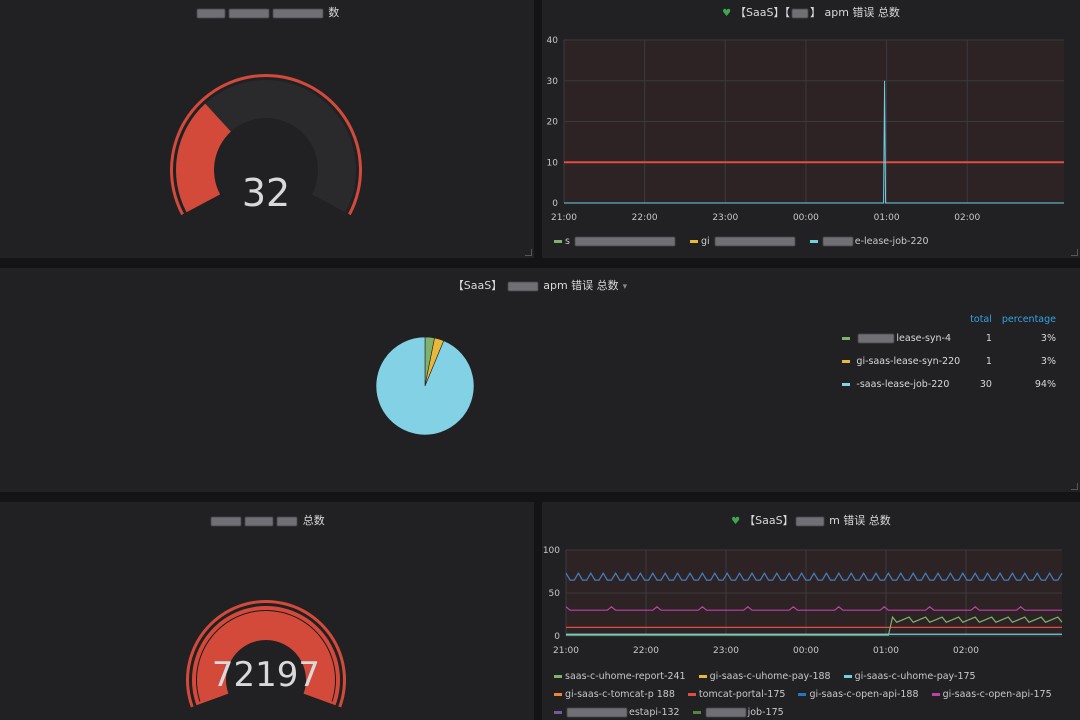 The image size is (1080, 720). I want to click on y-tick-label: 10, so click(553, 163).